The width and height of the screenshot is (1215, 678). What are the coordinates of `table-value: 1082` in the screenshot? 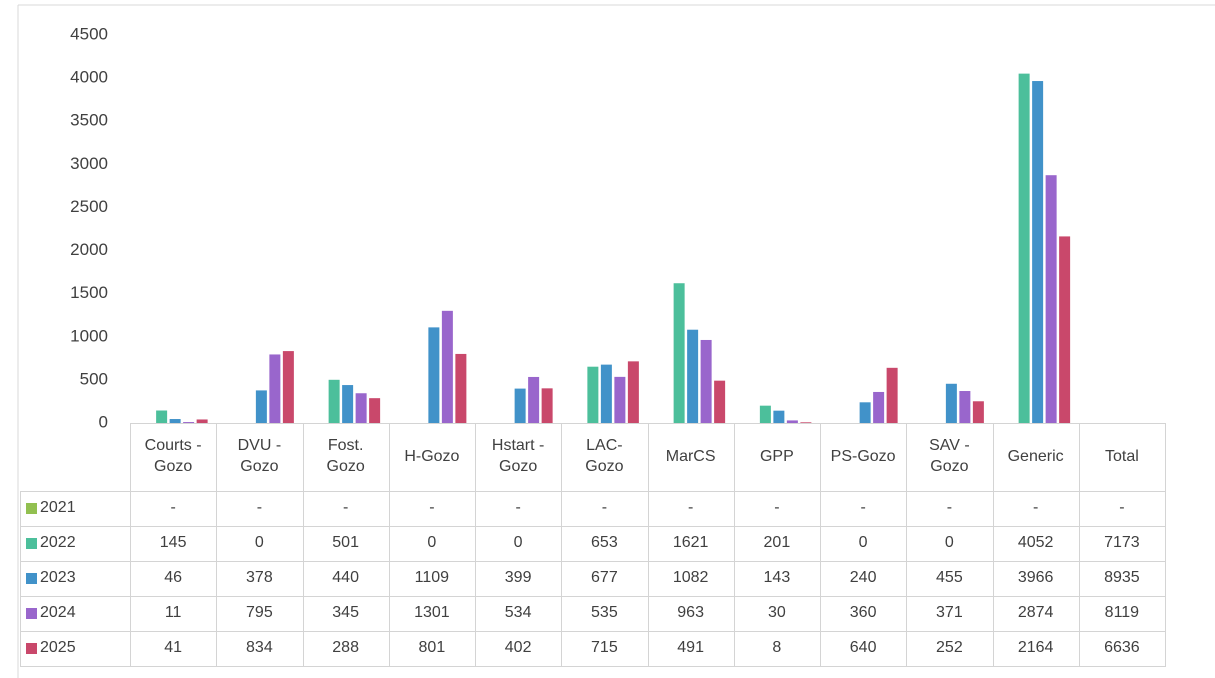 It's located at (690, 578).